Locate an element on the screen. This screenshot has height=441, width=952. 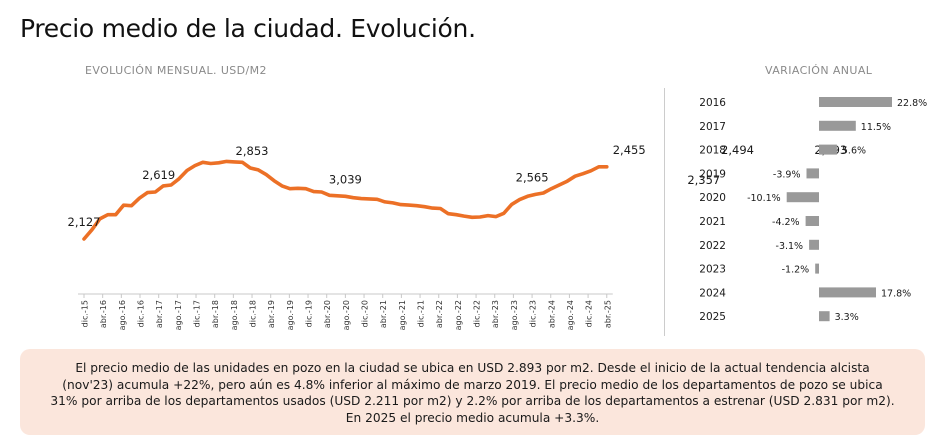
chart-divider is located at coordinates (664, 212).